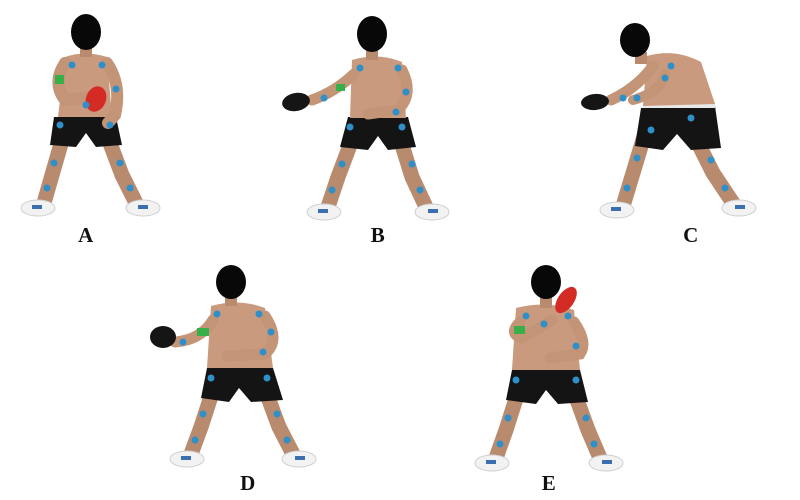  I want to click on athlete-pose-b-illustration, so click(366, 118).